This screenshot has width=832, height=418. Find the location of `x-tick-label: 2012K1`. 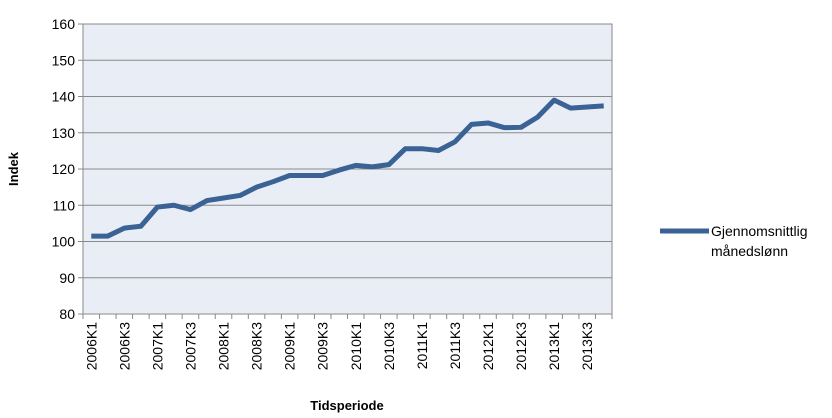

x-tick-label: 2012K1 is located at coordinates (488, 346).